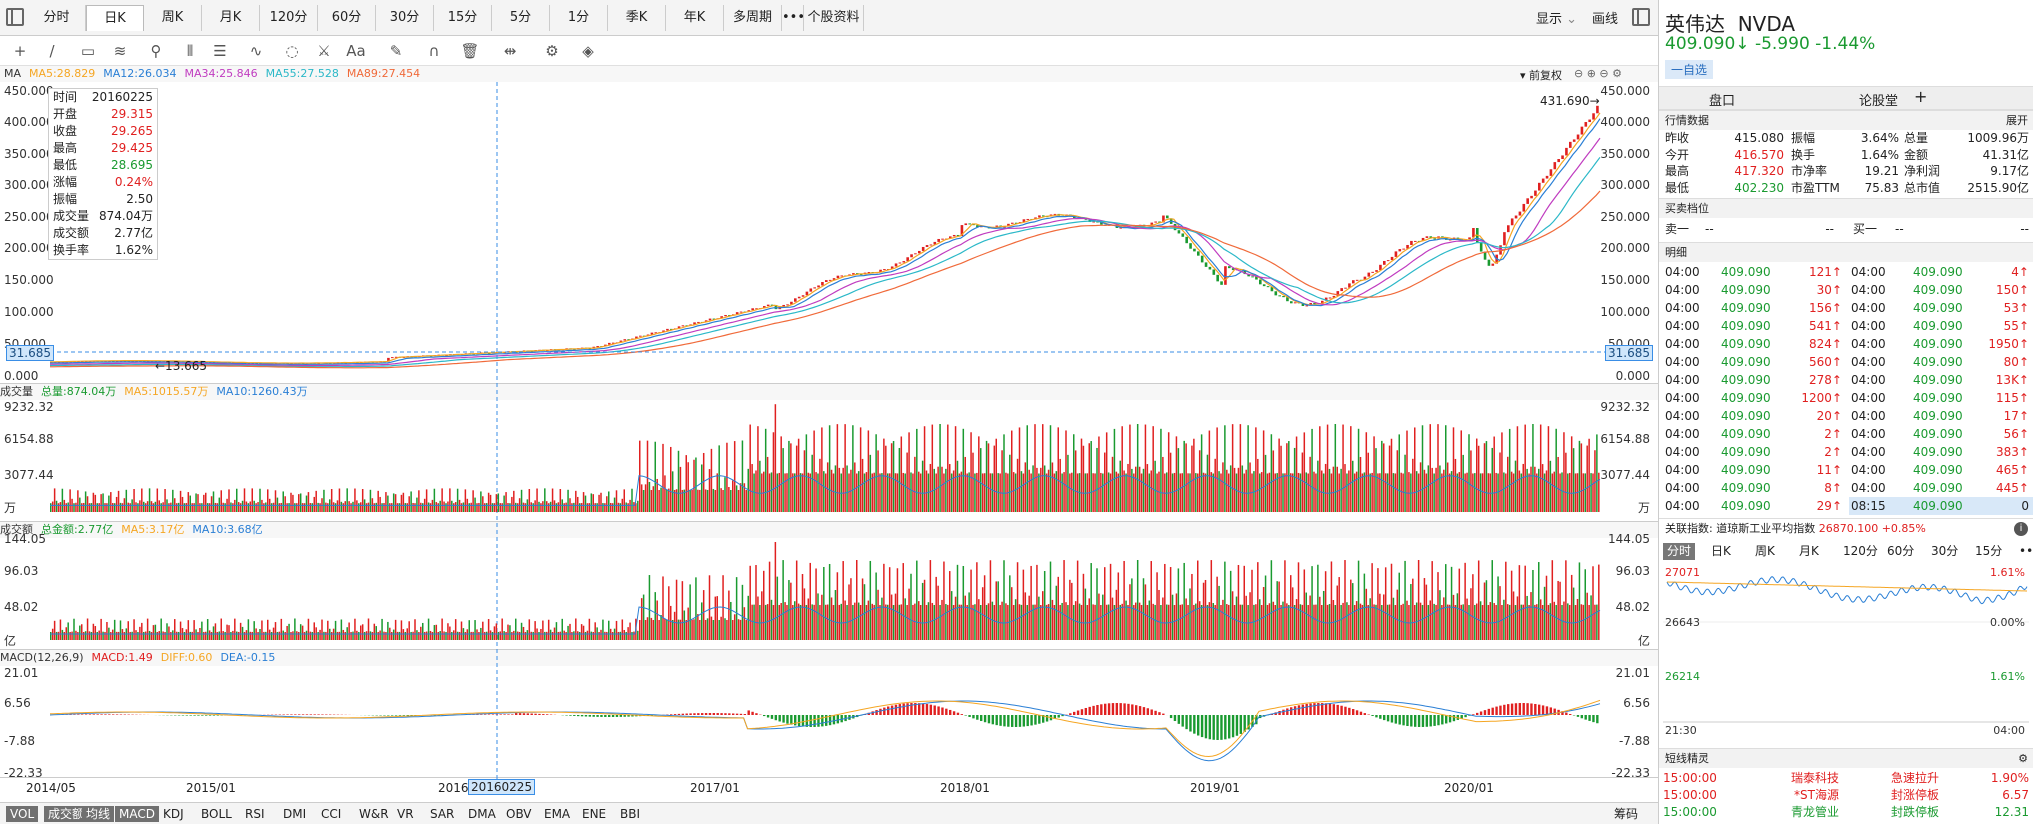  Describe the element at coordinates (374, 814) in the screenshot. I see `indicator-w&r: W&R` at that location.